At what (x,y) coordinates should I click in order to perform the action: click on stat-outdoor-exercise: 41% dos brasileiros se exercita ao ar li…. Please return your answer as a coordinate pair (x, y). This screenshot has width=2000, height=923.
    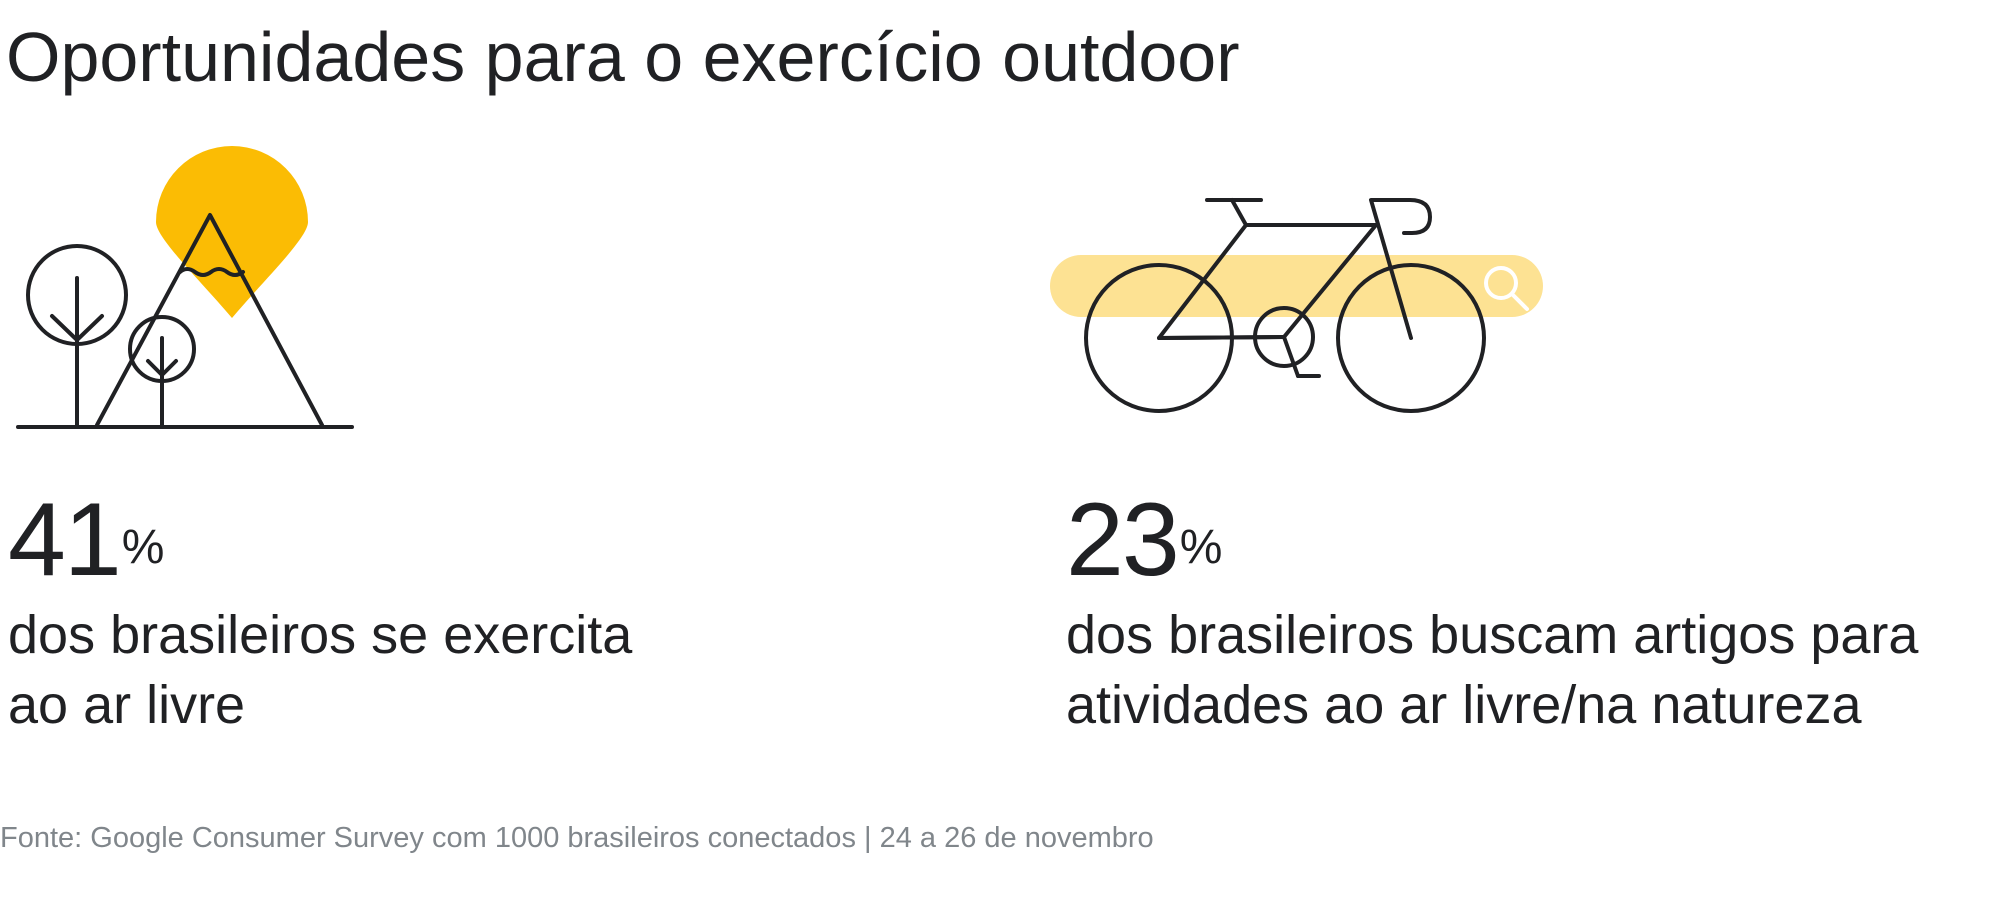
    Looking at the image, I should click on (488, 614).